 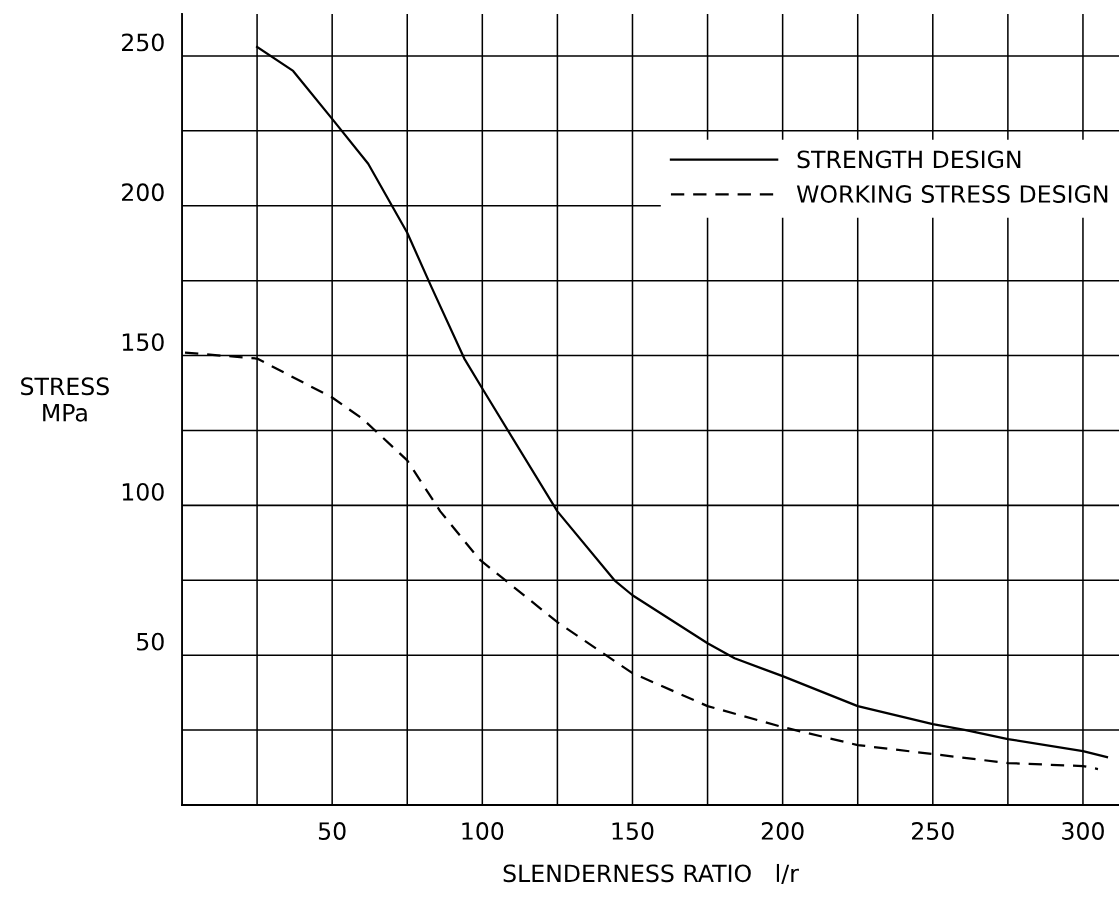 What do you see at coordinates (633, 831) in the screenshot?
I see `x-tick-label: 150` at bounding box center [633, 831].